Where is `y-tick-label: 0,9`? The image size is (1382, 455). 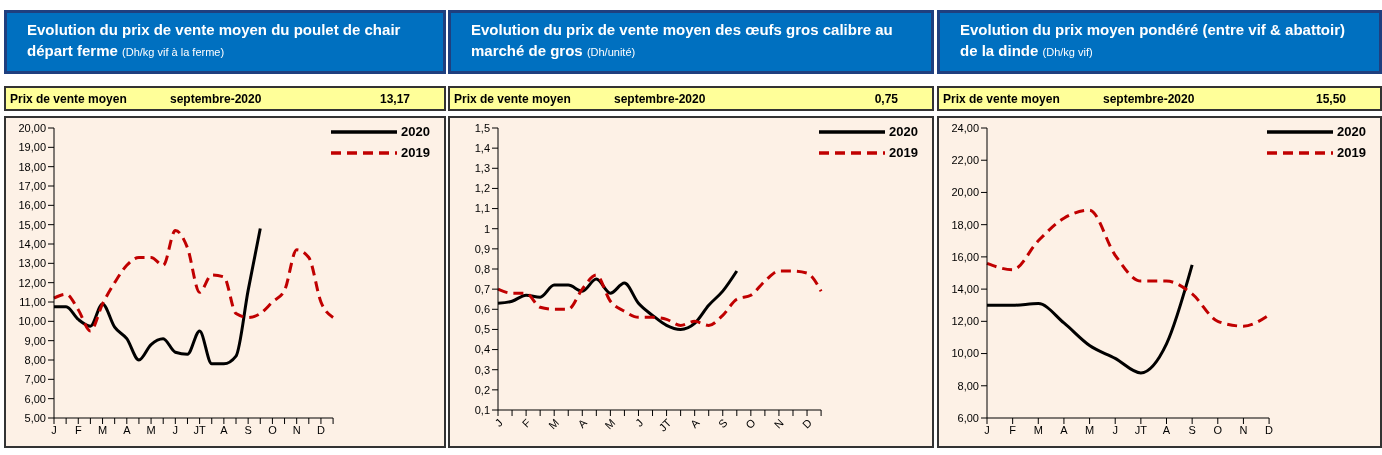 y-tick-label: 0,9 is located at coordinates (482, 248).